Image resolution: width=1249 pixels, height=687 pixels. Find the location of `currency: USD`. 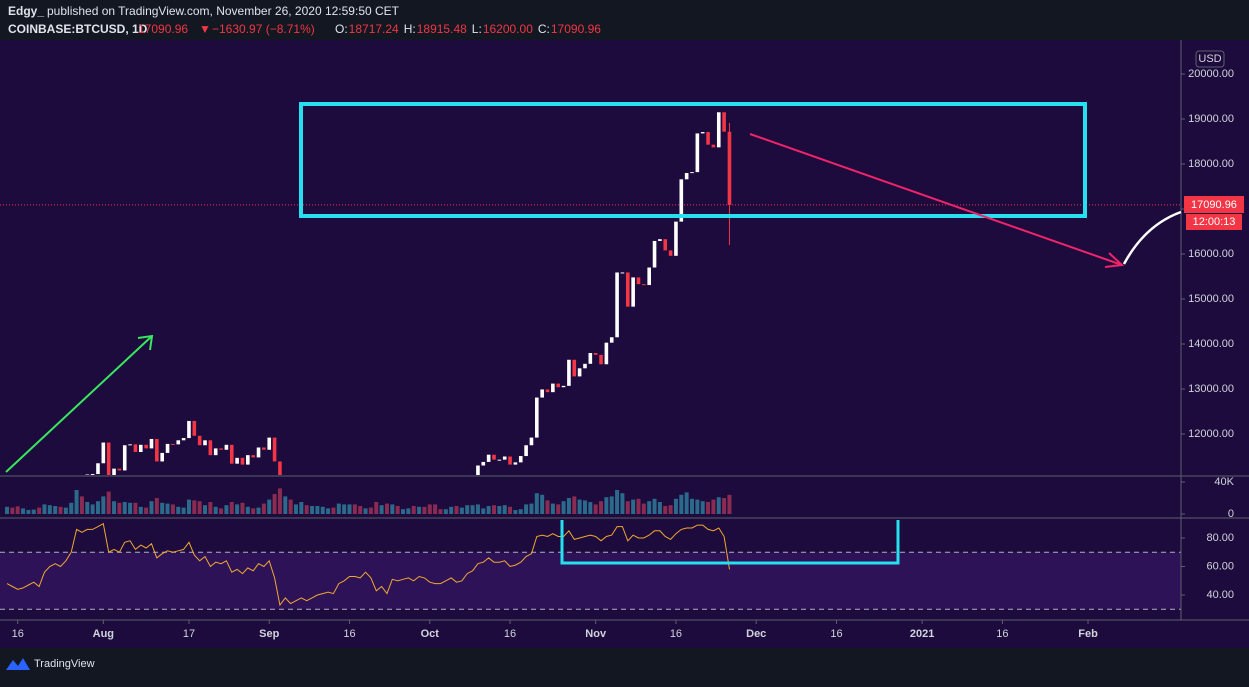

currency: USD is located at coordinates (1209, 59).